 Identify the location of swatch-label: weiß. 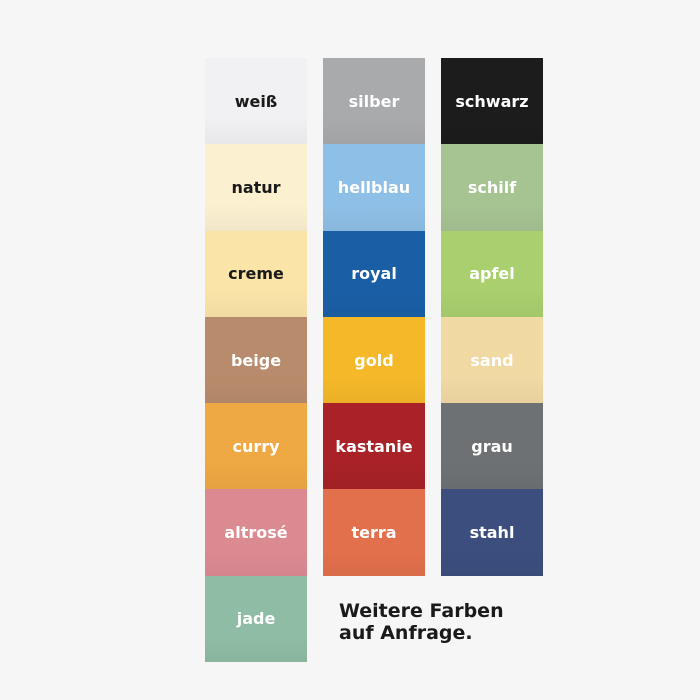
(256, 101).